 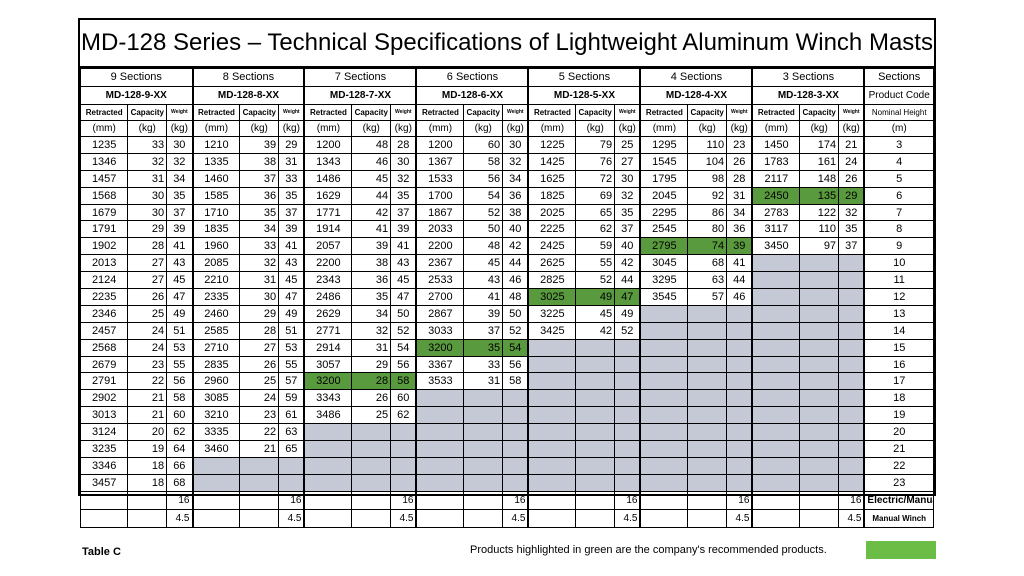 What do you see at coordinates (552, 263) in the screenshot?
I see `retracted-cell: 2625` at bounding box center [552, 263].